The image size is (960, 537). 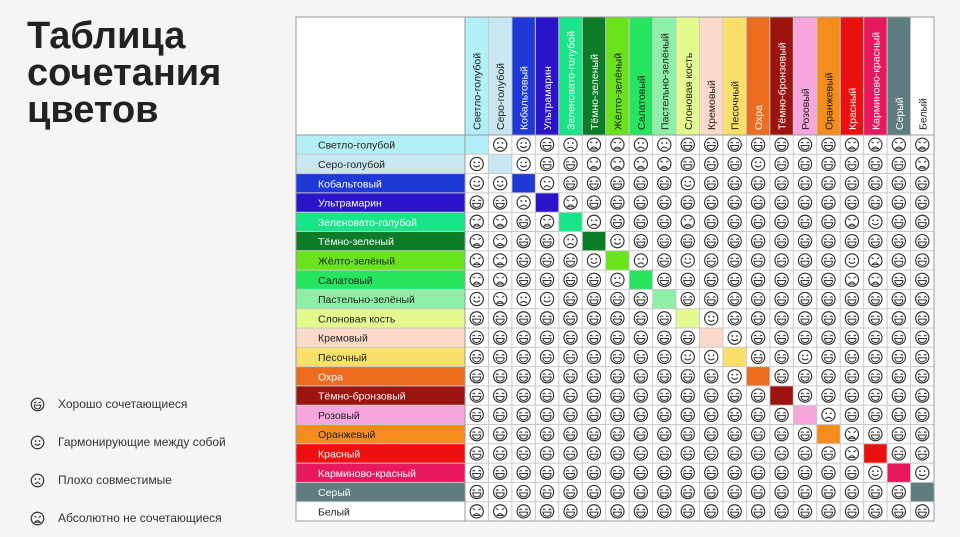 What do you see at coordinates (342, 358) in the screenshot?
I see `row-header-label: Песочный` at bounding box center [342, 358].